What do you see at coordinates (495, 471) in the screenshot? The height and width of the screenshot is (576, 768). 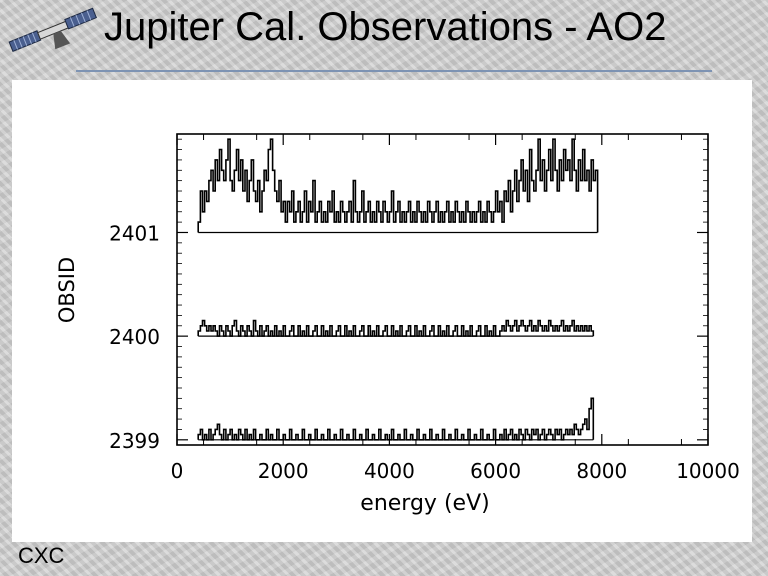 I see `x-tick-label: 6000` at bounding box center [495, 471].